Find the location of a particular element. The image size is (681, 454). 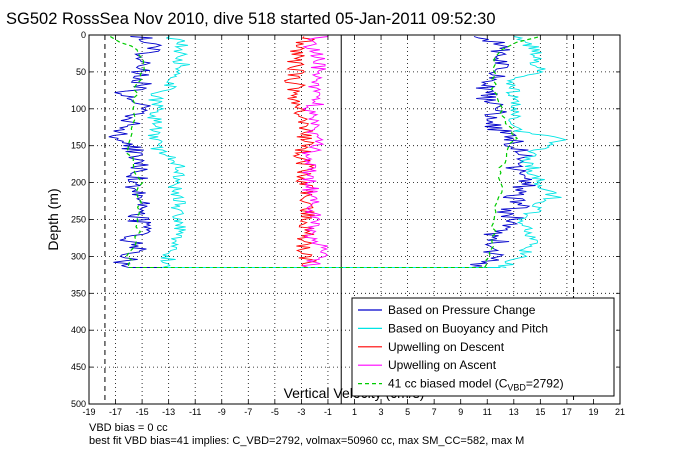

legend-label-0: Based on Pressure Change is located at coordinates (462, 310).